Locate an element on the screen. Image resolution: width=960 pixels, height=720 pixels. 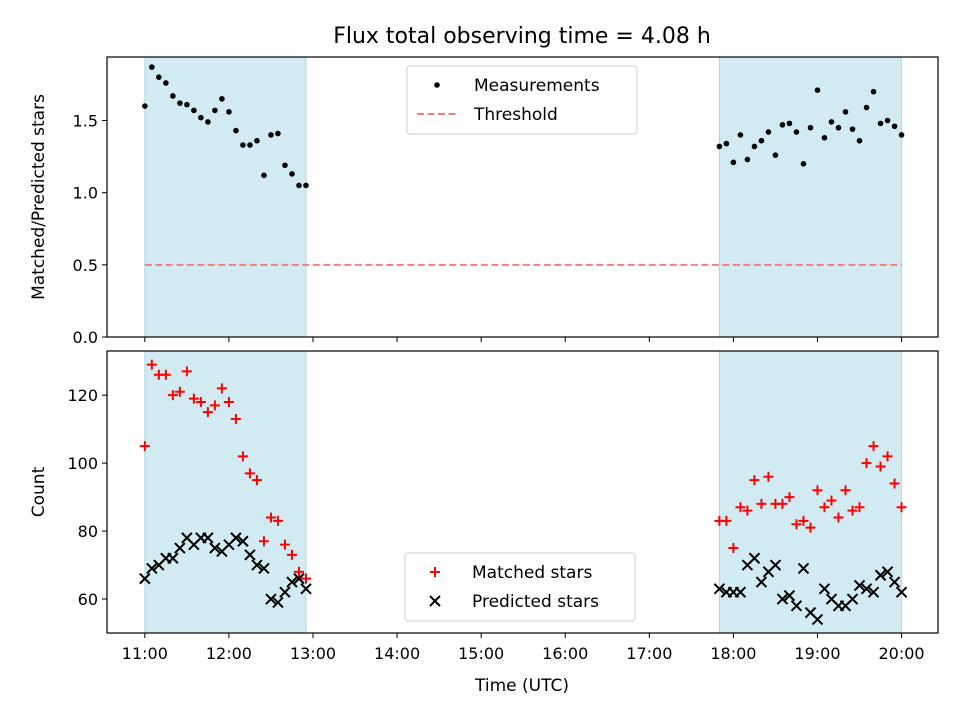
y-tick-label: 100 is located at coordinates (82, 463).